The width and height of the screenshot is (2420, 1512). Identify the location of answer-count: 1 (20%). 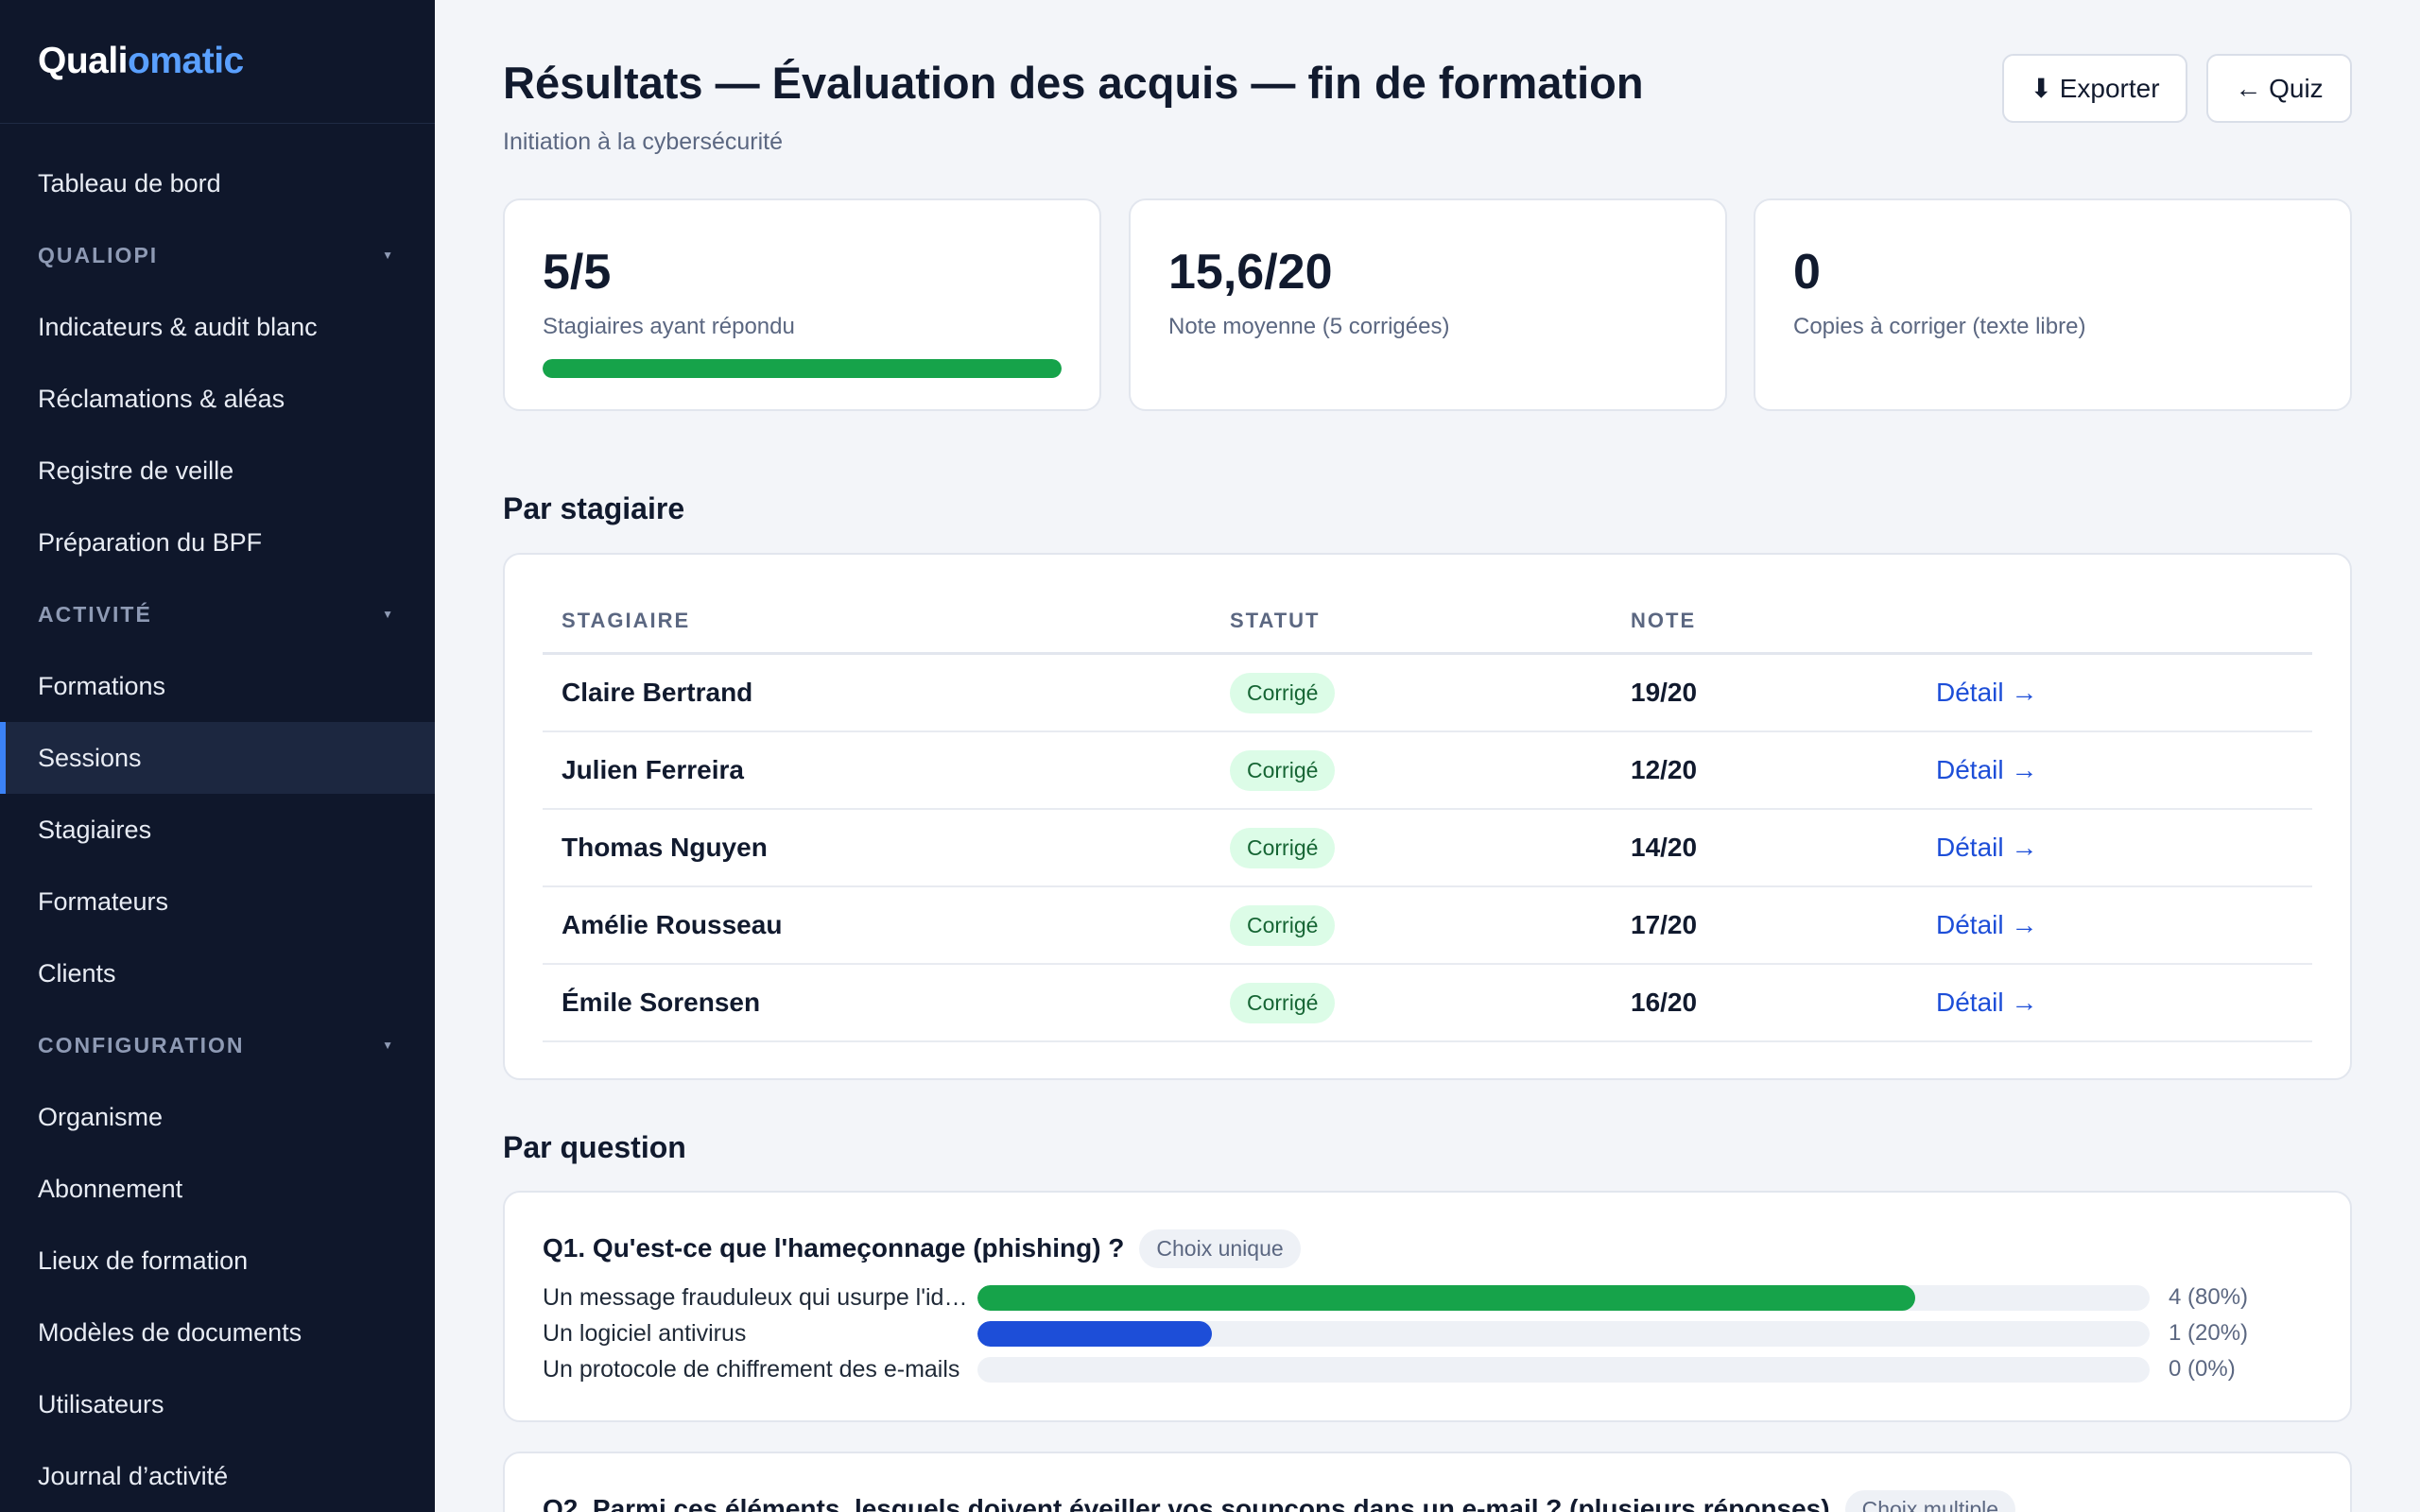
(2209, 1333).